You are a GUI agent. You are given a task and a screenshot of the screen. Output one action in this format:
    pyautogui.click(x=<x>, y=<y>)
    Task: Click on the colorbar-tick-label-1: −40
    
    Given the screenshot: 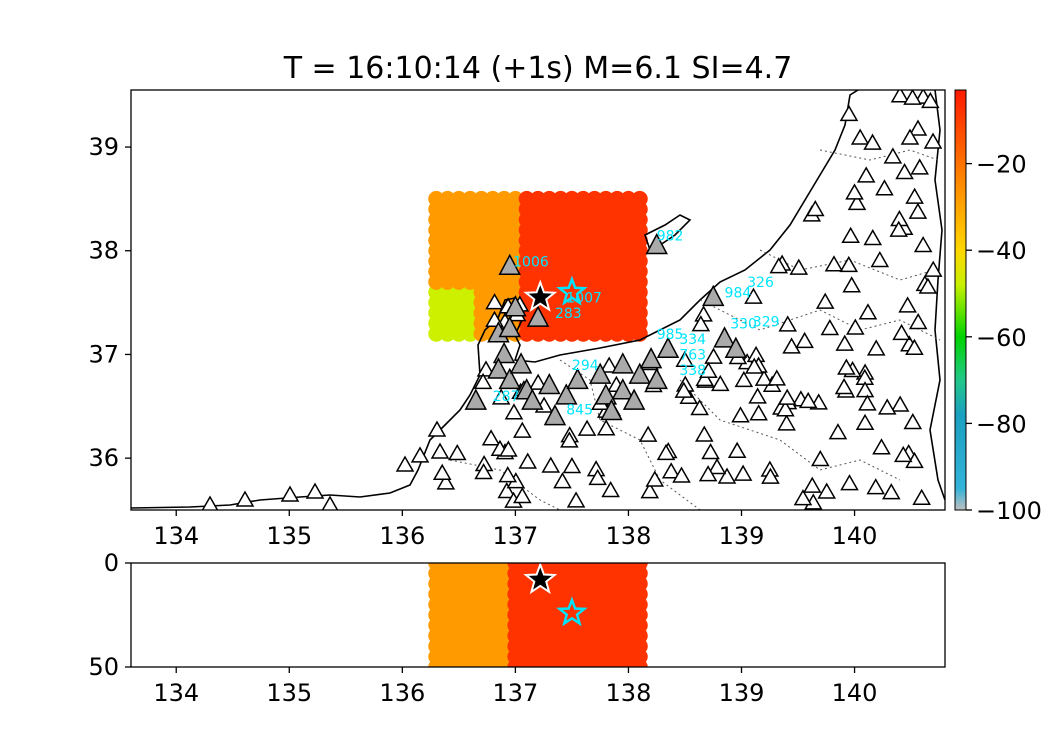 What is the action you would take?
    pyautogui.click(x=1001, y=251)
    